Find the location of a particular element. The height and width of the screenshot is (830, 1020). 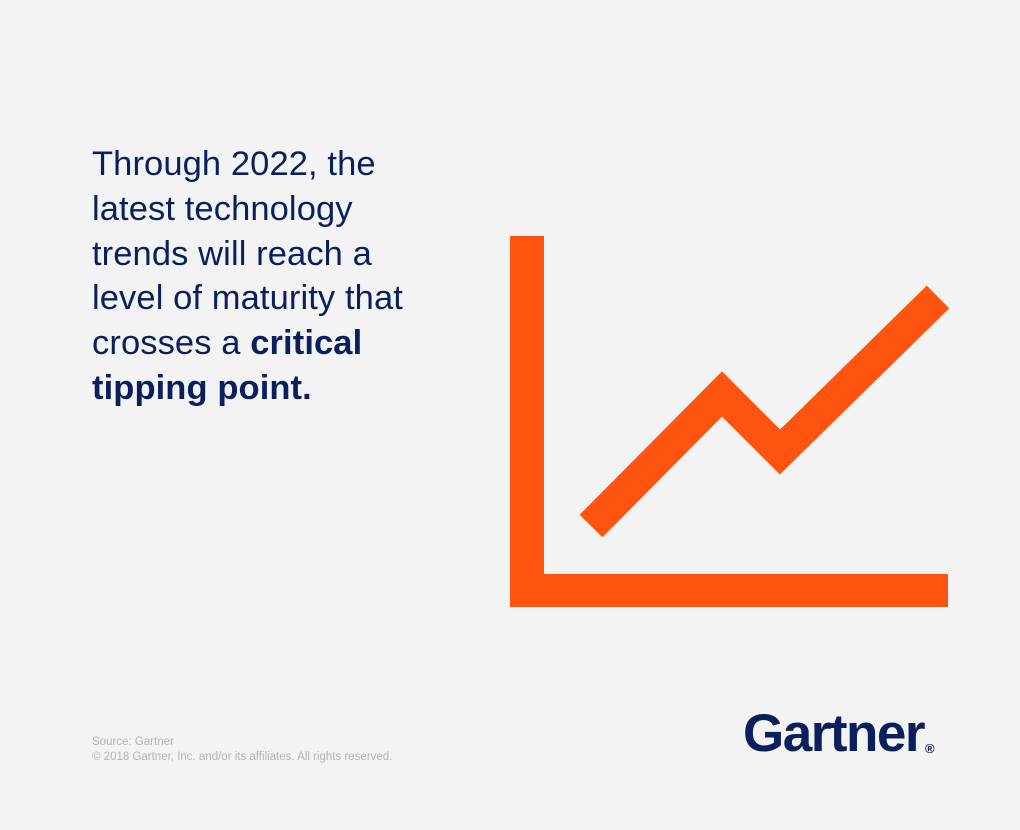

logo-wordmark: Gartner is located at coordinates (834, 733).